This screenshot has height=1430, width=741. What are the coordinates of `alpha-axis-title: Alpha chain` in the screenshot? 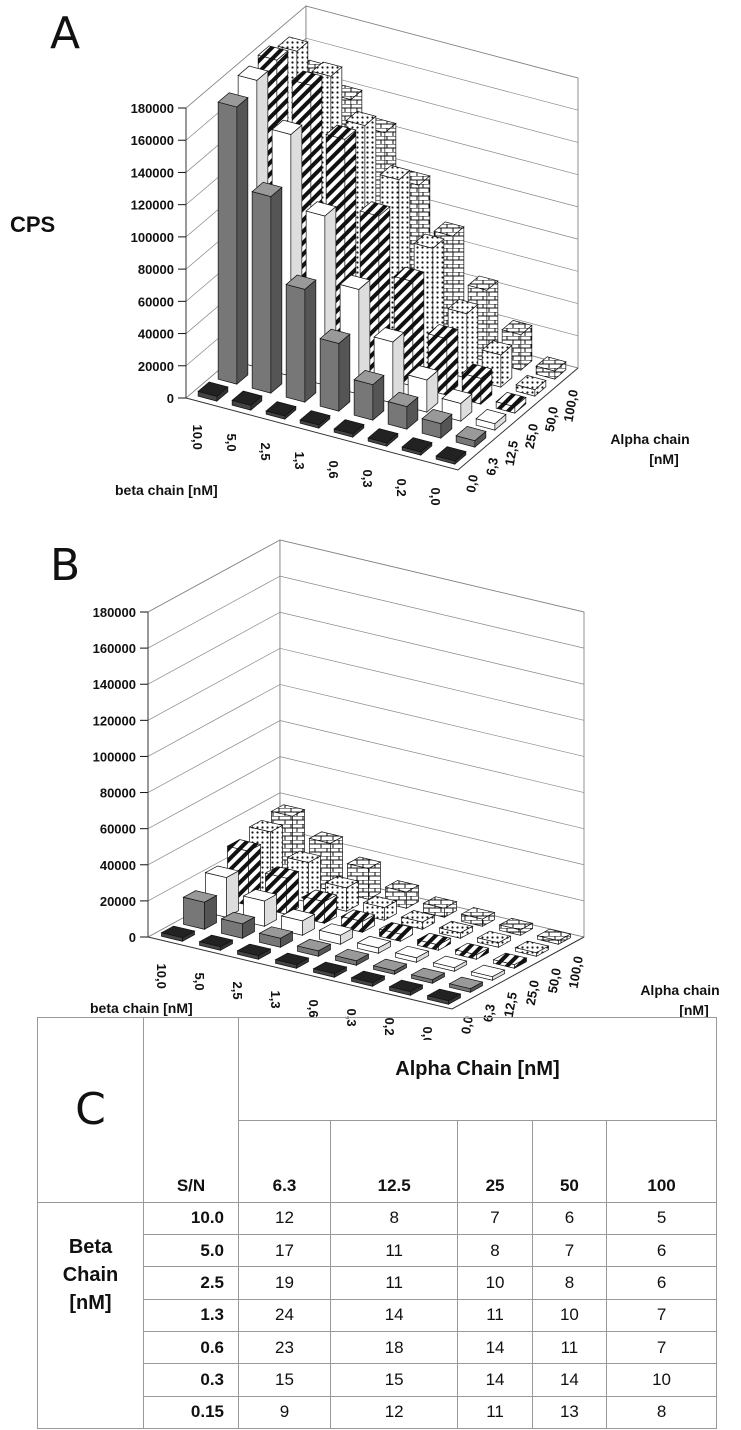 It's located at (649, 439).